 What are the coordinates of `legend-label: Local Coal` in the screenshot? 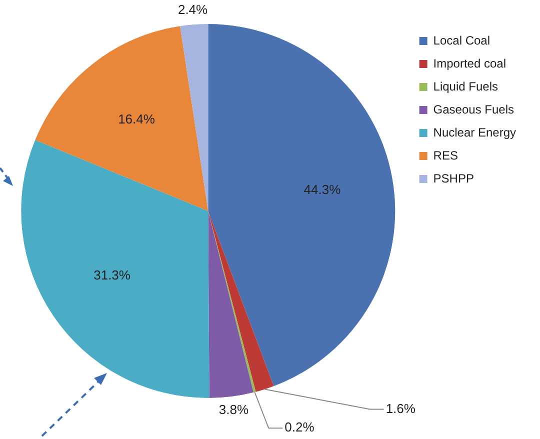 It's located at (461, 40).